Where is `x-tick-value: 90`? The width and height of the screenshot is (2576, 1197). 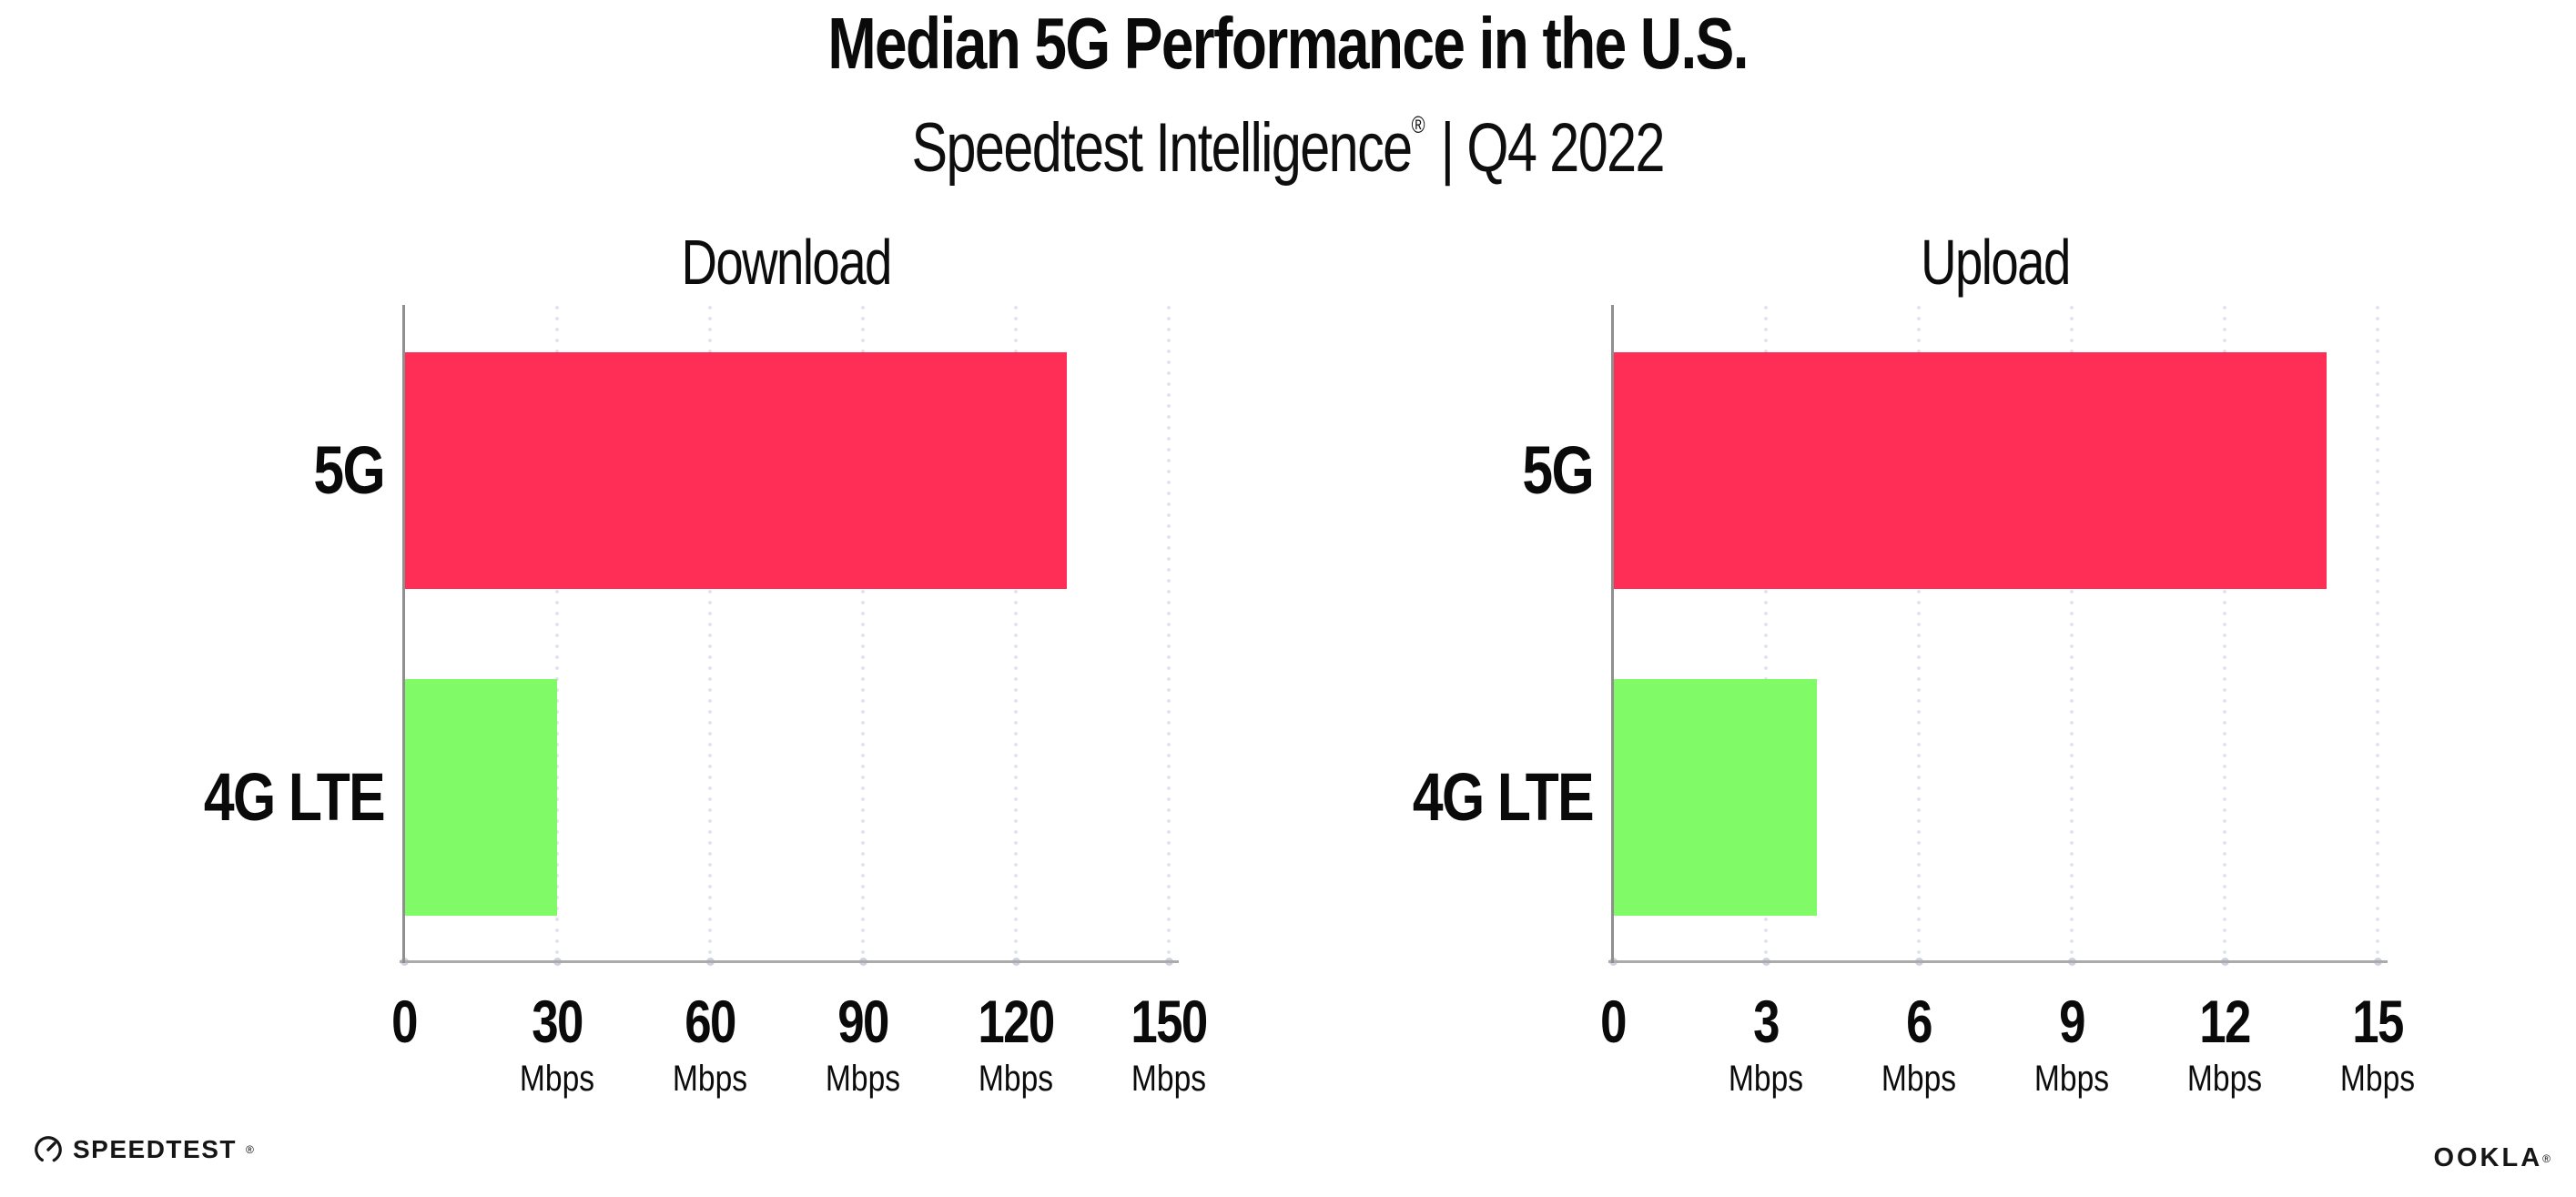 x-tick-value: 90 is located at coordinates (863, 1021).